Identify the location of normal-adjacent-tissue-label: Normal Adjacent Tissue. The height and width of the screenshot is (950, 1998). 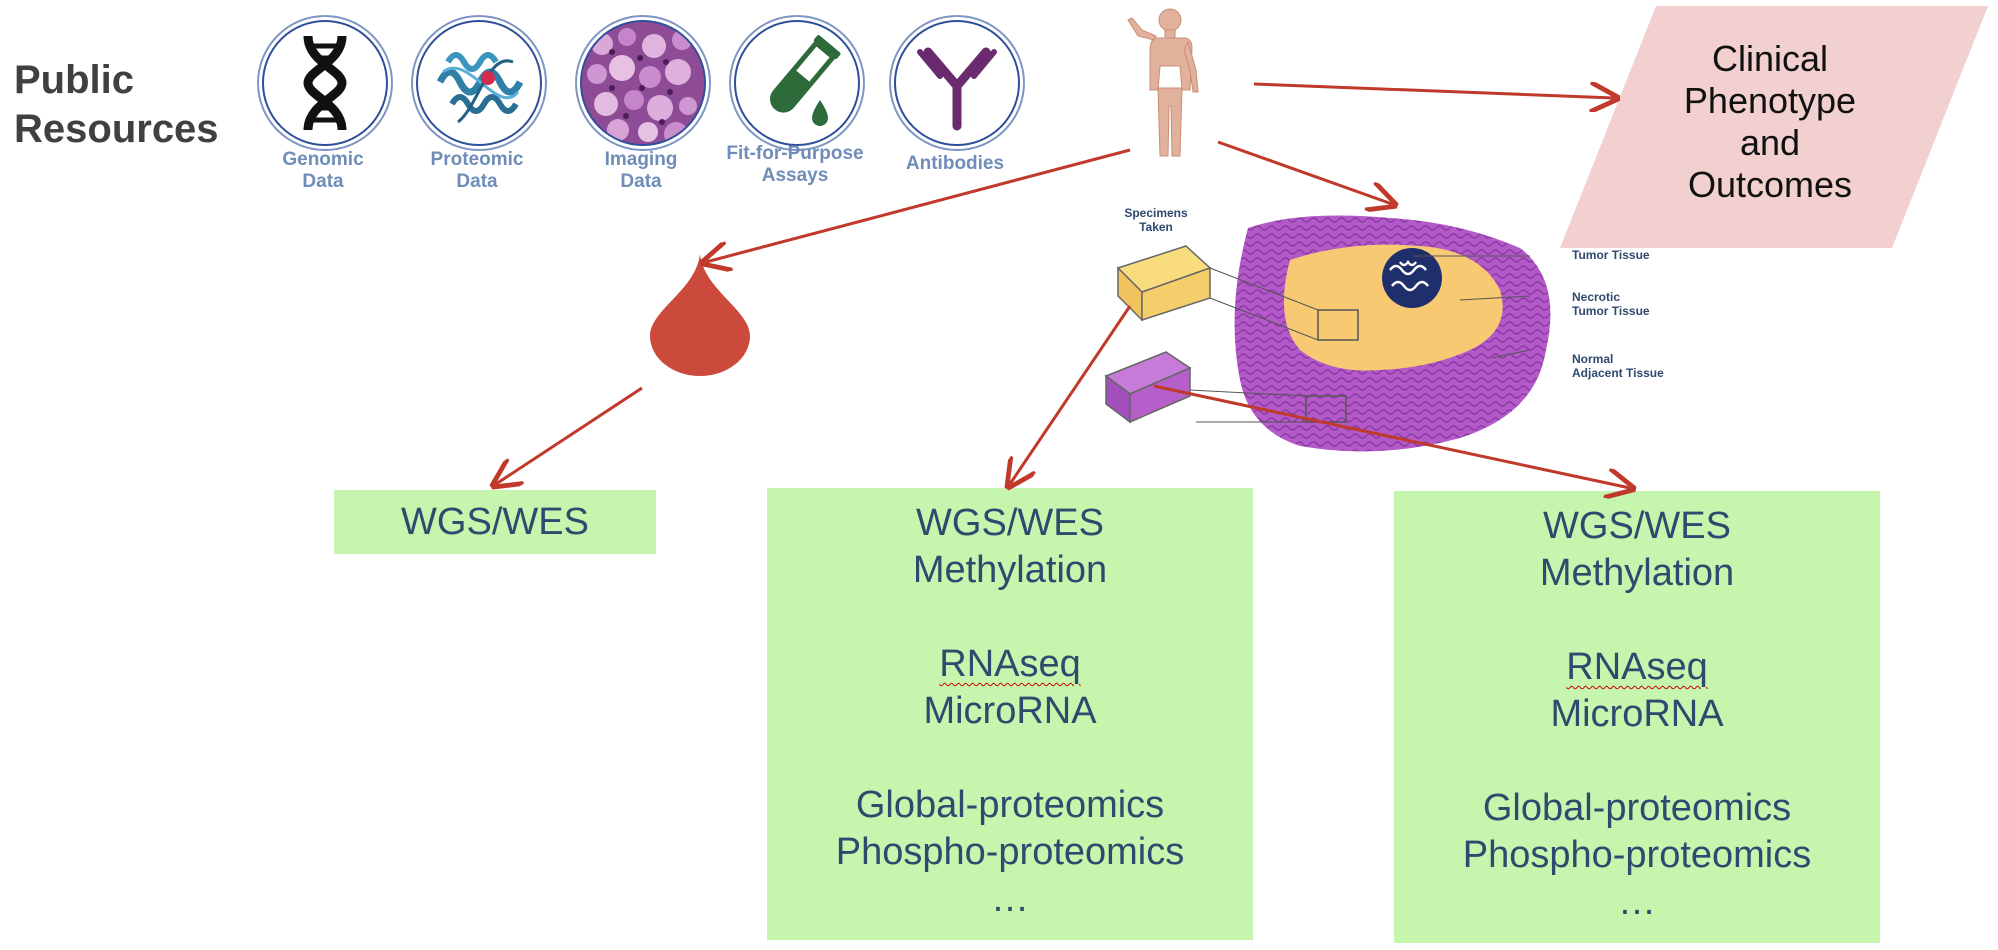
(1618, 366).